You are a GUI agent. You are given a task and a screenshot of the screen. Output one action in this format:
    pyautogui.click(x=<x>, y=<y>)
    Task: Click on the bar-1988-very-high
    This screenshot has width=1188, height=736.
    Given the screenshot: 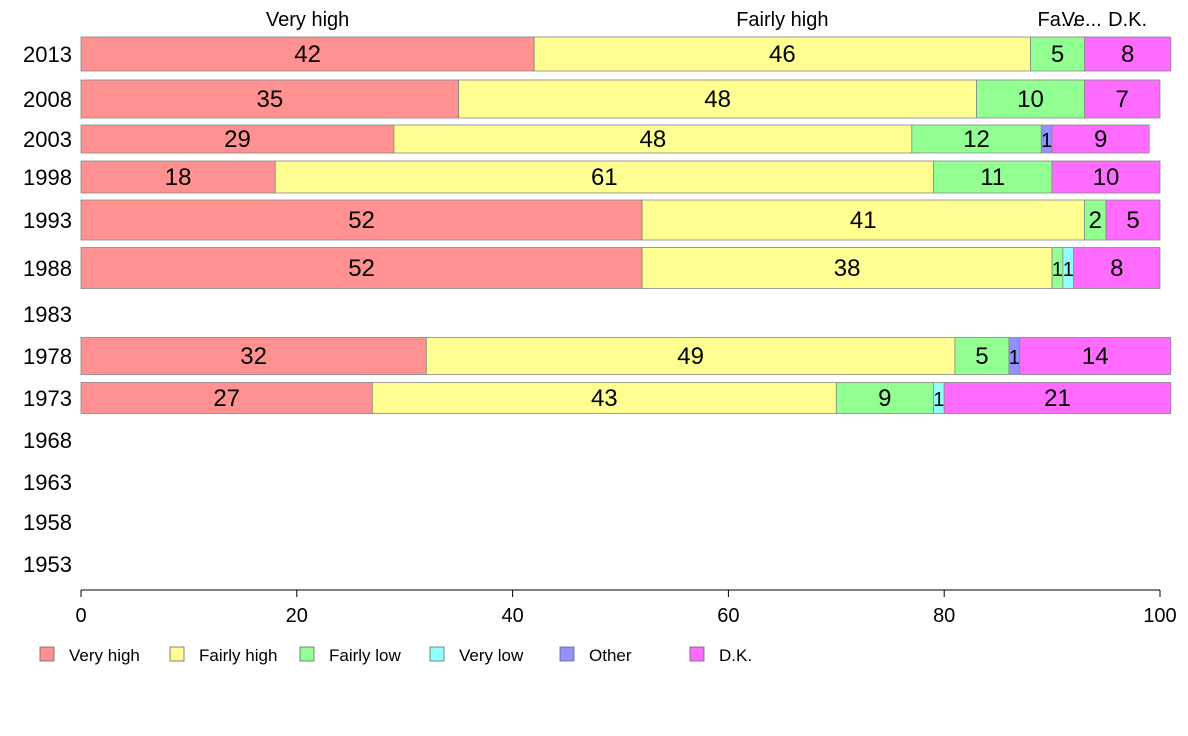 What is the action you would take?
    pyautogui.click(x=361, y=268)
    